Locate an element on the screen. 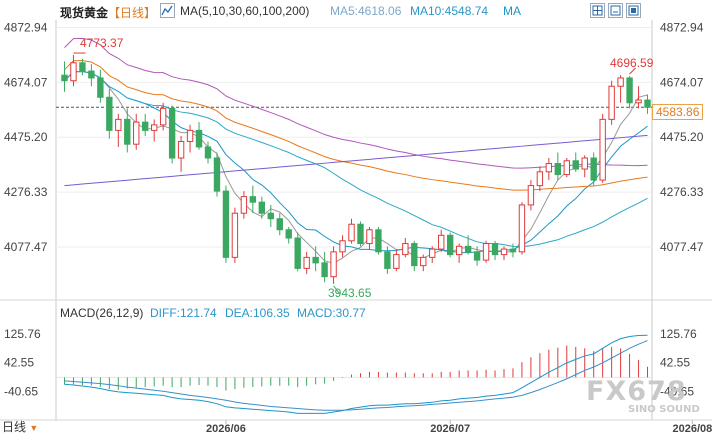 The height and width of the screenshot is (435, 712). macd-tick-right: -40.65 is located at coordinates (677, 391).